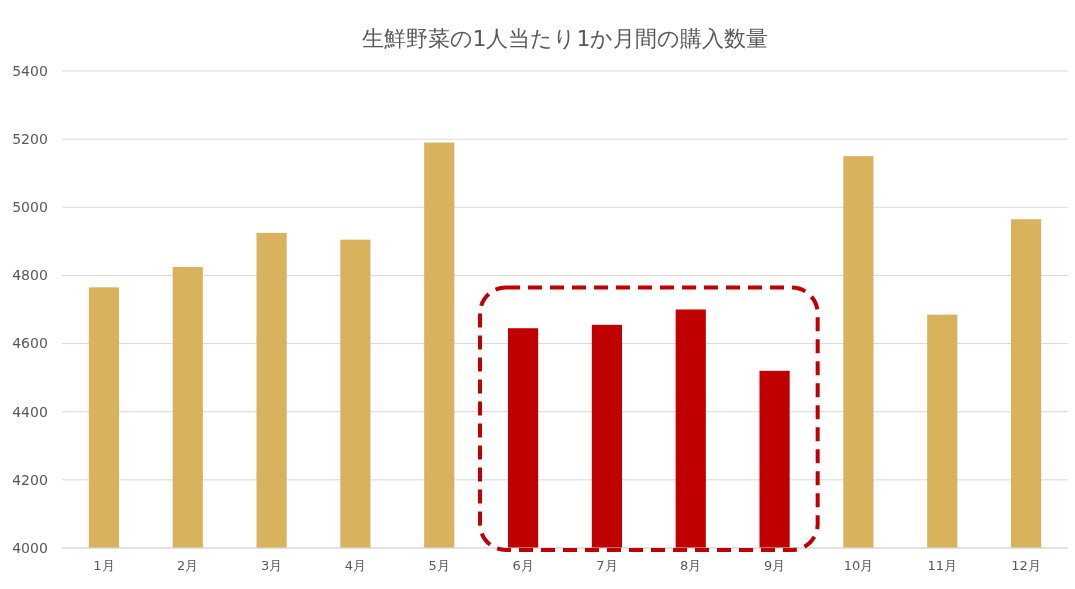 This screenshot has width=1075, height=589. Describe the element at coordinates (30, 275) in the screenshot. I see `y-tick-label: 4800` at that location.